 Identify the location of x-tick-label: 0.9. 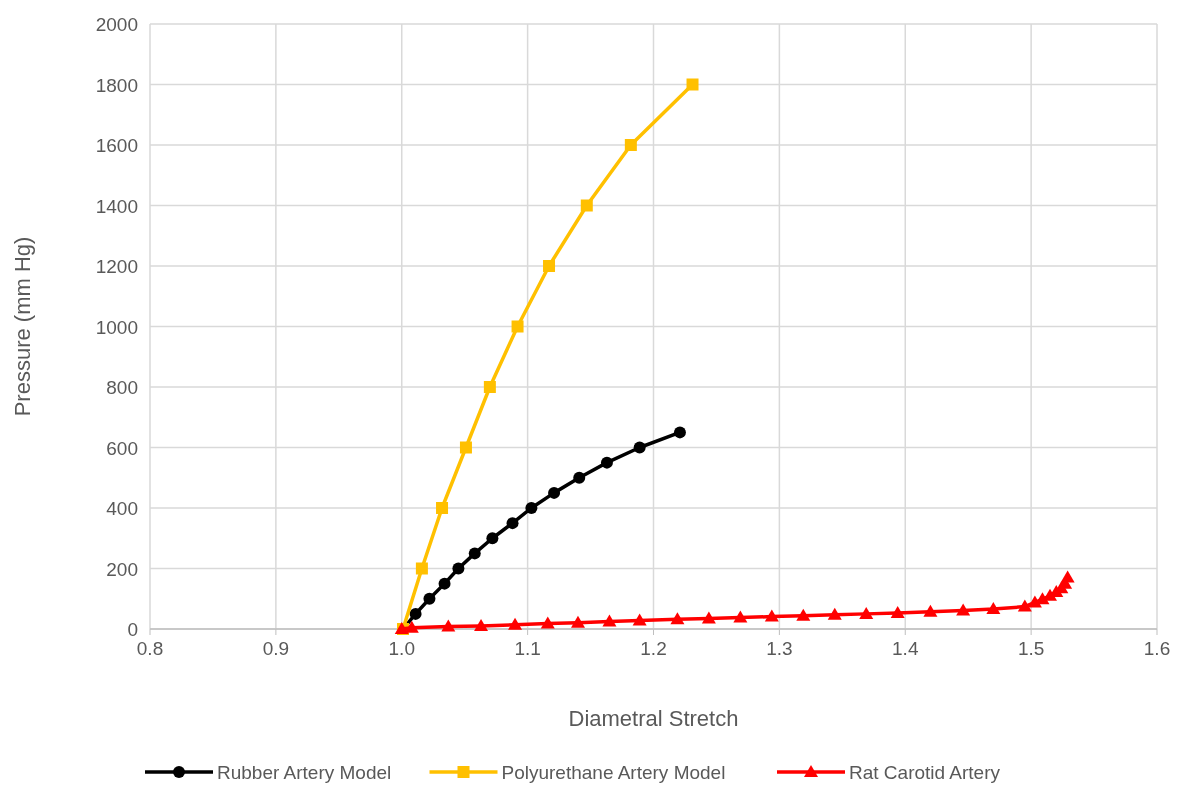
(276, 648).